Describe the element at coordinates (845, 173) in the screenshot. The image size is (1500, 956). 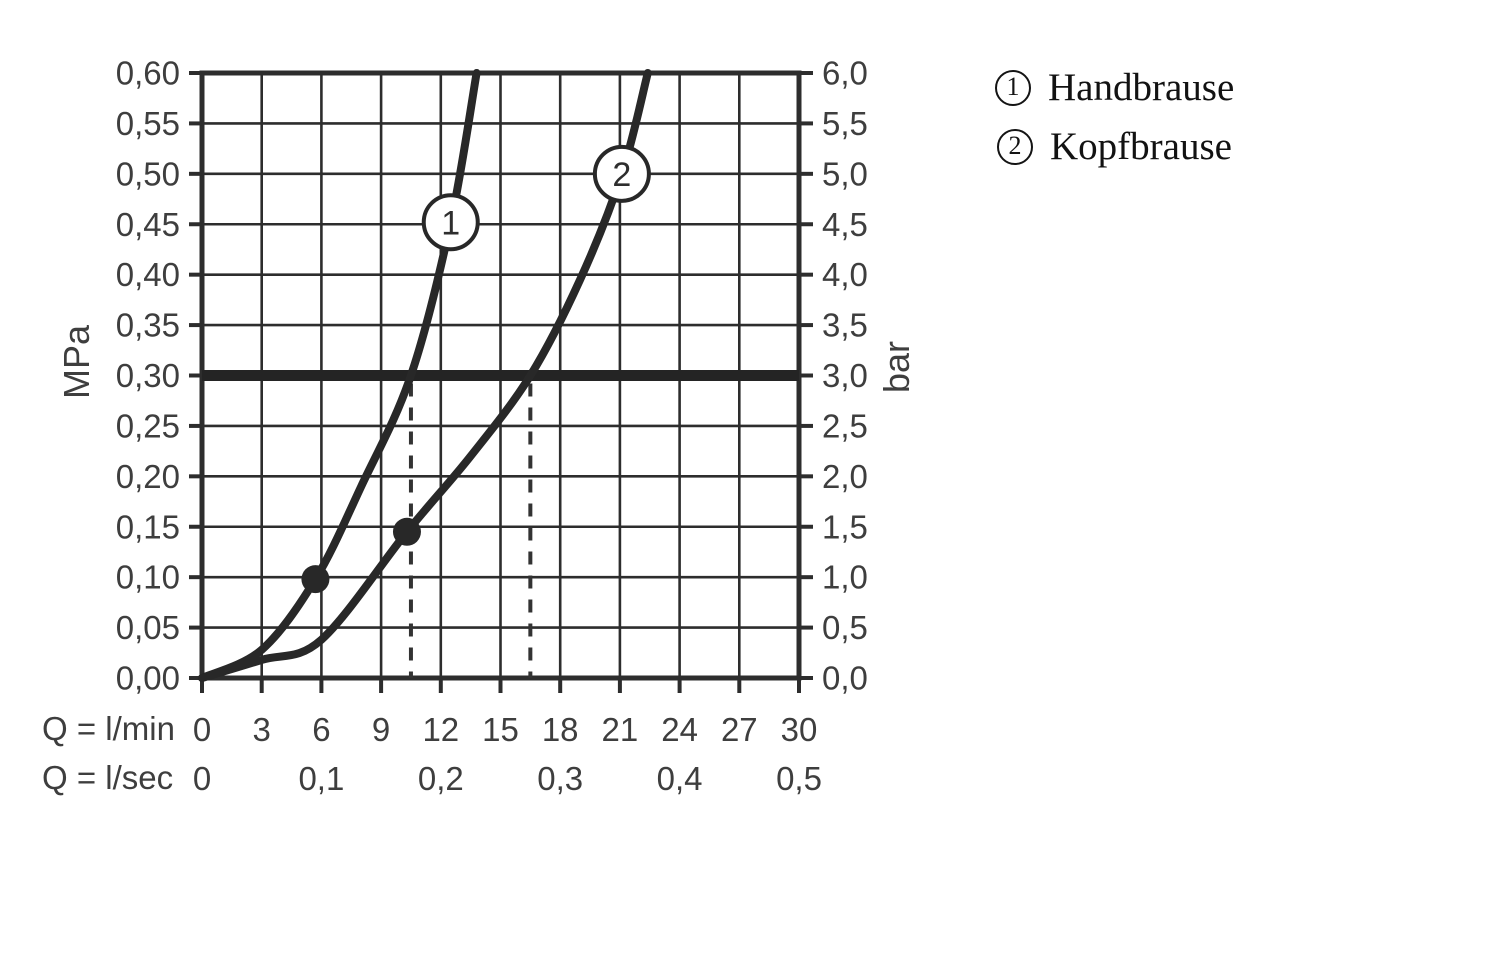
I see `right-tick-label: 5,0` at that location.